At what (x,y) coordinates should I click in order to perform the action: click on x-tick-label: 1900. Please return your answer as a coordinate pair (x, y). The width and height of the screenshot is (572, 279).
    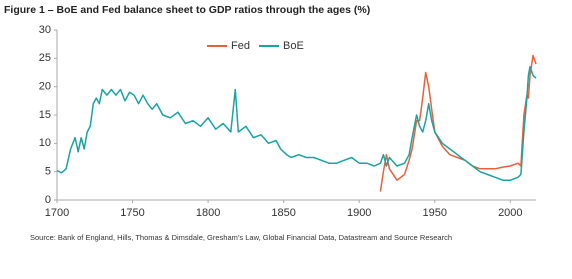
    Looking at the image, I should click on (359, 213).